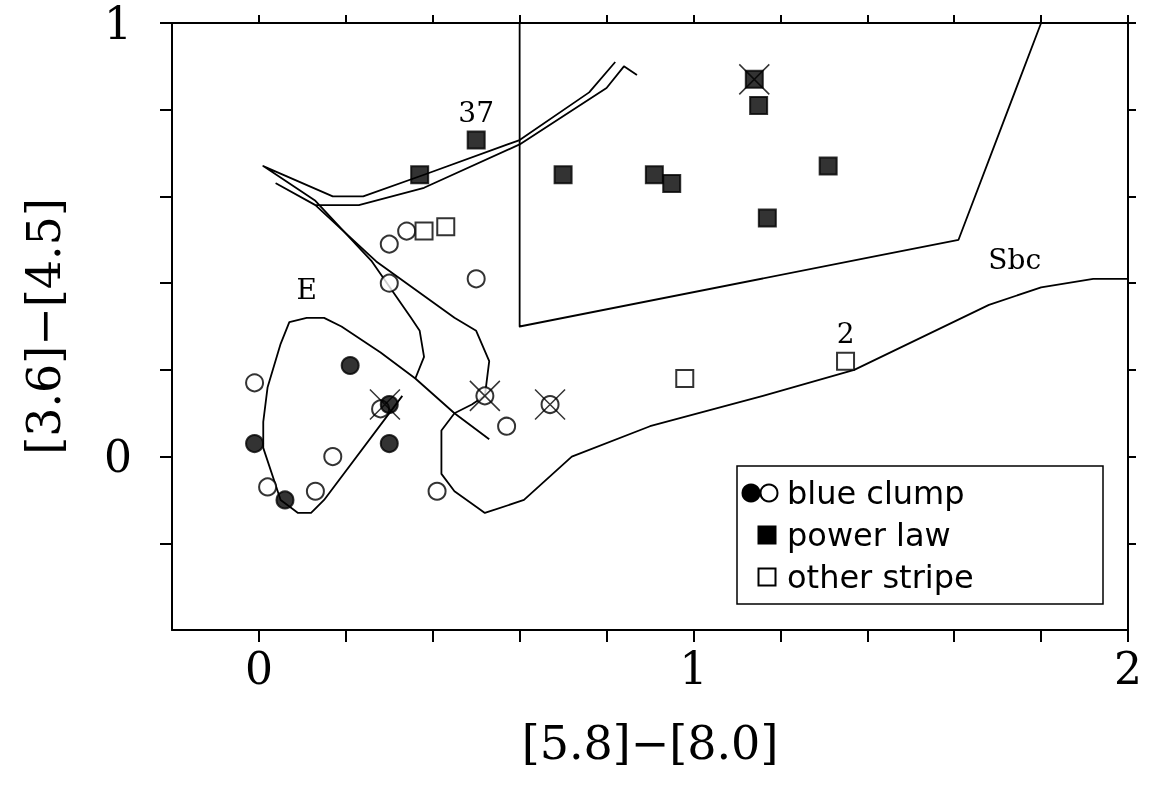  Describe the element at coordinates (693, 668) in the screenshot. I see `x-tick-label: 1` at that location.